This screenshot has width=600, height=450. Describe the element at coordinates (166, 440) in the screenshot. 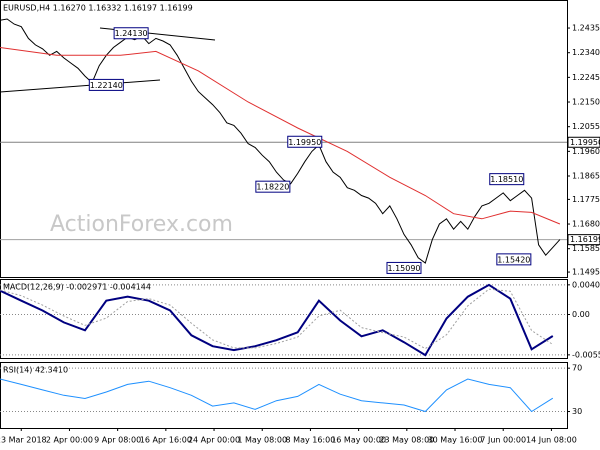

I see `x-tick-label: 16 Apr 16:00` at that location.